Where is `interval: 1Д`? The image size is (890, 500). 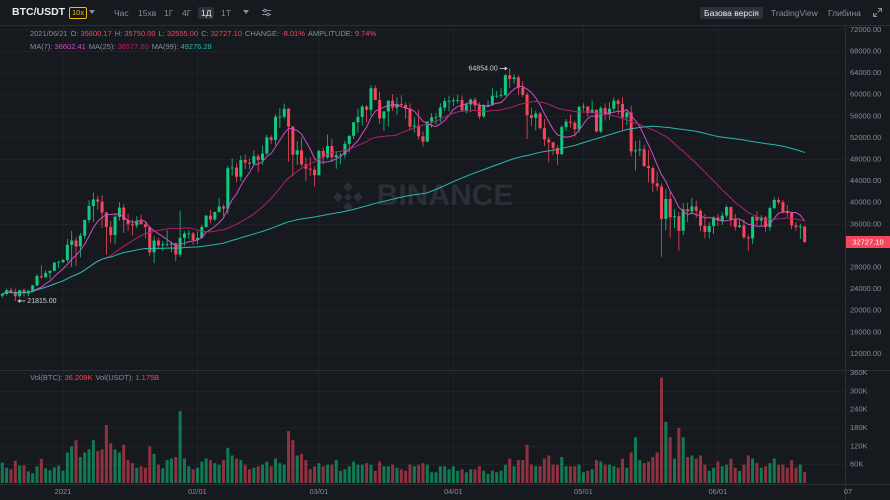
interval: 1Д is located at coordinates (206, 13).